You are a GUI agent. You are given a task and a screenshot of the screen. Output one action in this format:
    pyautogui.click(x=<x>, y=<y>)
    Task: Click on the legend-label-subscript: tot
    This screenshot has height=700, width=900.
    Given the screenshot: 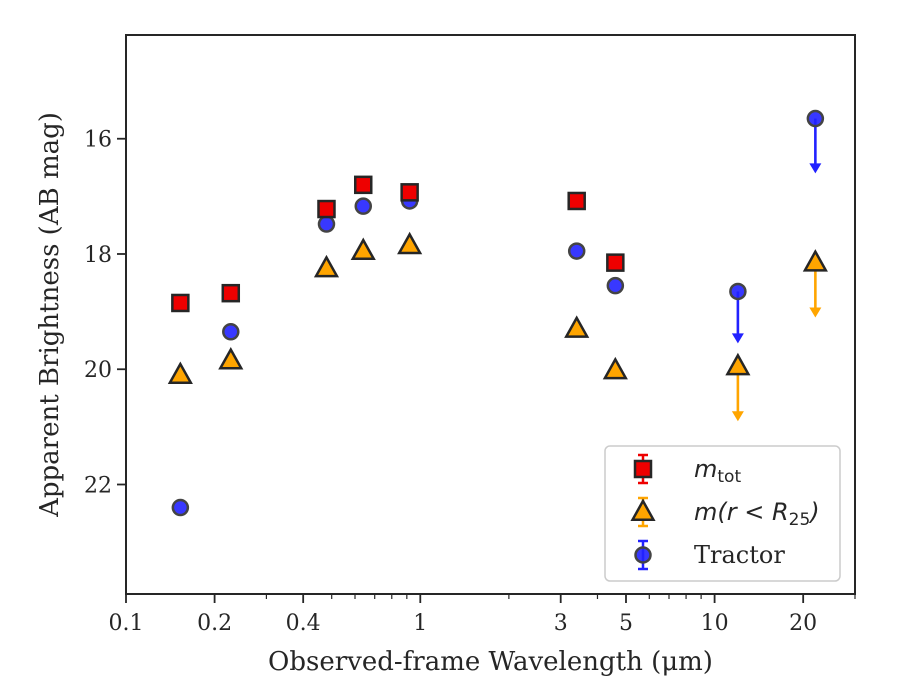 What is the action you would take?
    pyautogui.click(x=729, y=477)
    